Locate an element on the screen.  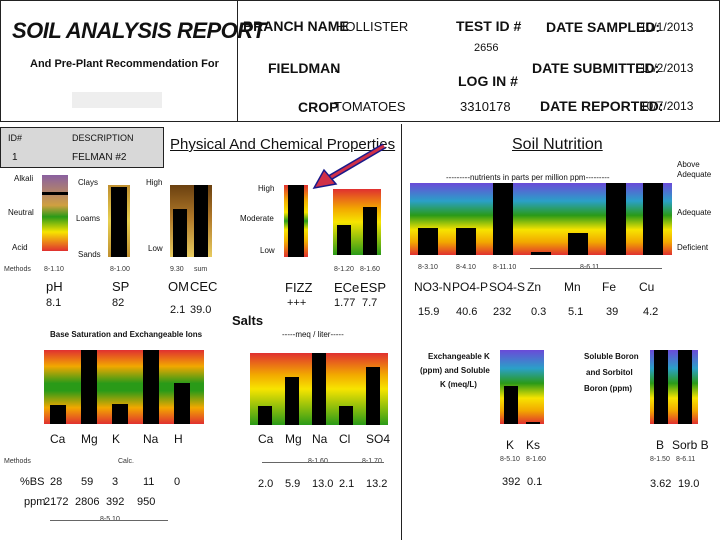
bs-bar-h is located at coordinates (182, 403).